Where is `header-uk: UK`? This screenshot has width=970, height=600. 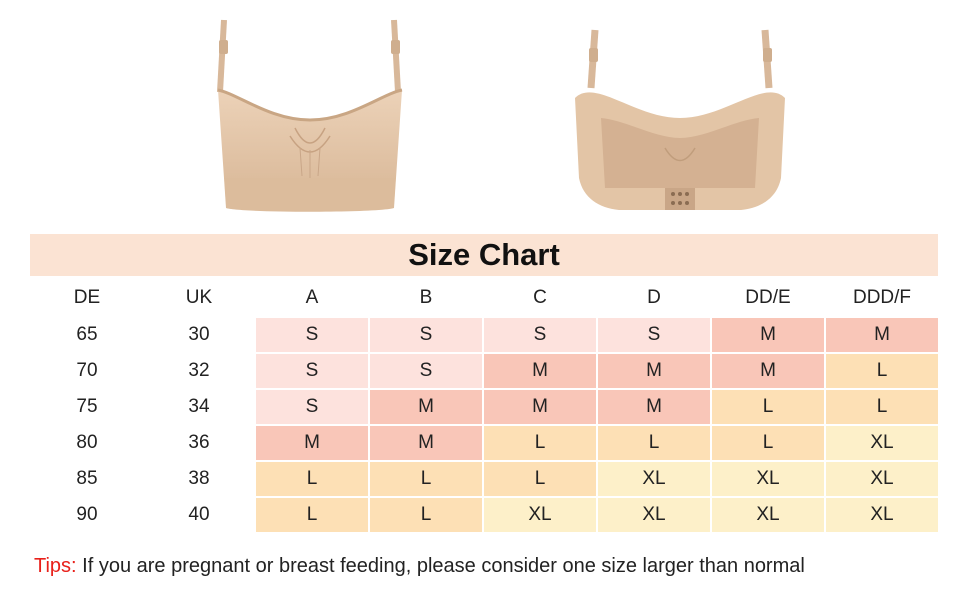 header-uk: UK is located at coordinates (199, 297).